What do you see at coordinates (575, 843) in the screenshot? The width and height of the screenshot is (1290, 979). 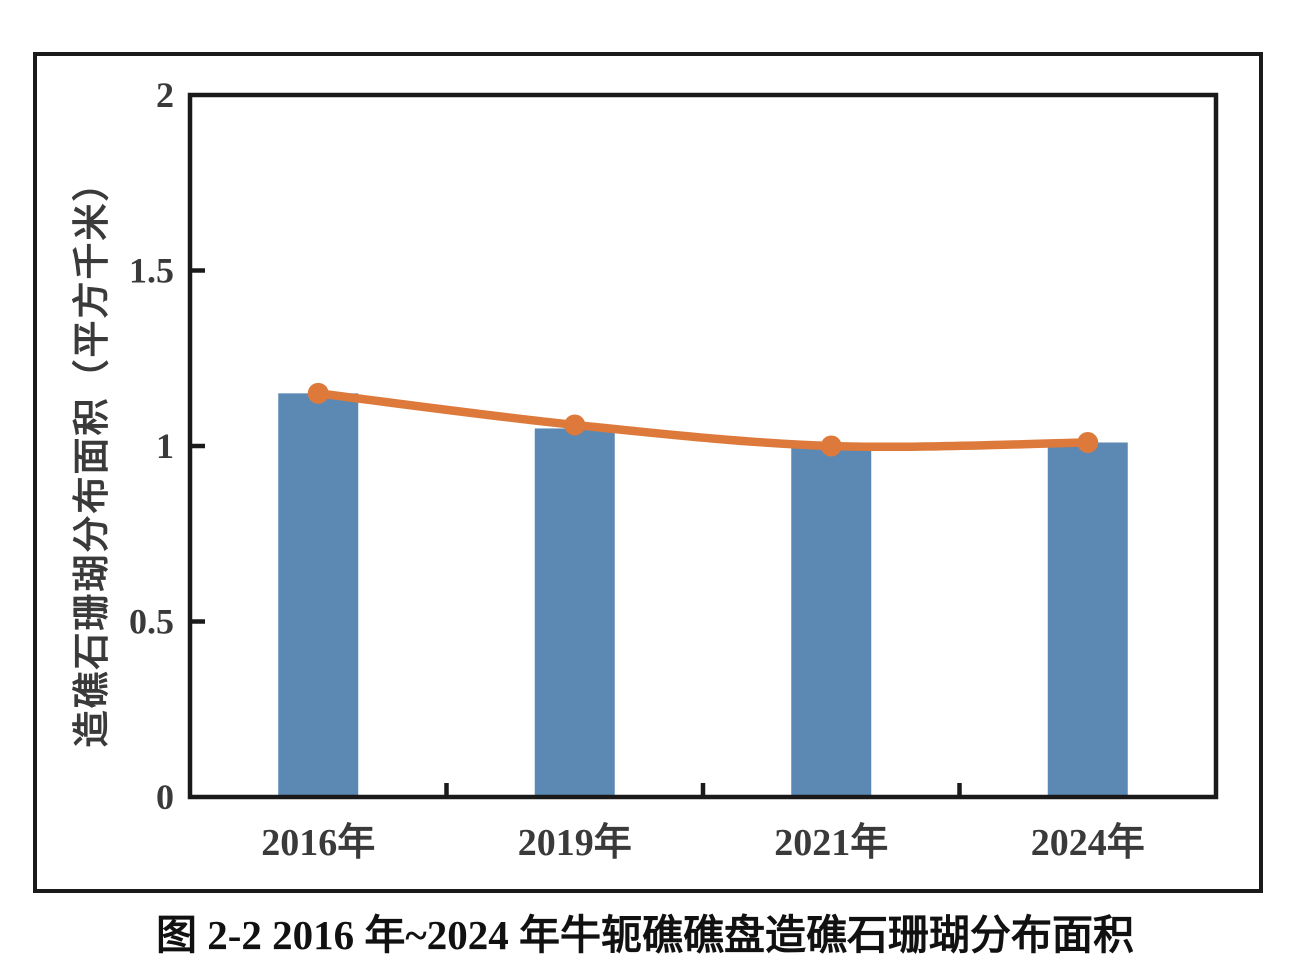 I see `x-axis-label: 2019年` at bounding box center [575, 843].